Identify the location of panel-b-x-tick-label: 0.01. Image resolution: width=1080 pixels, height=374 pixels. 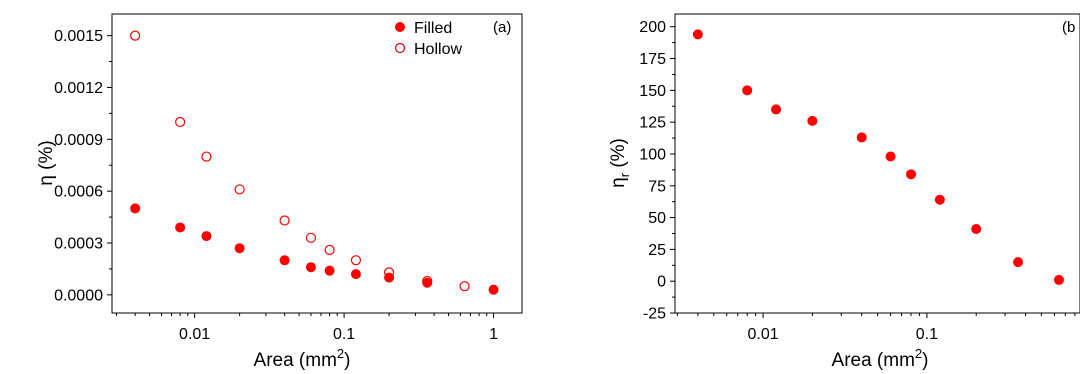
(763, 334).